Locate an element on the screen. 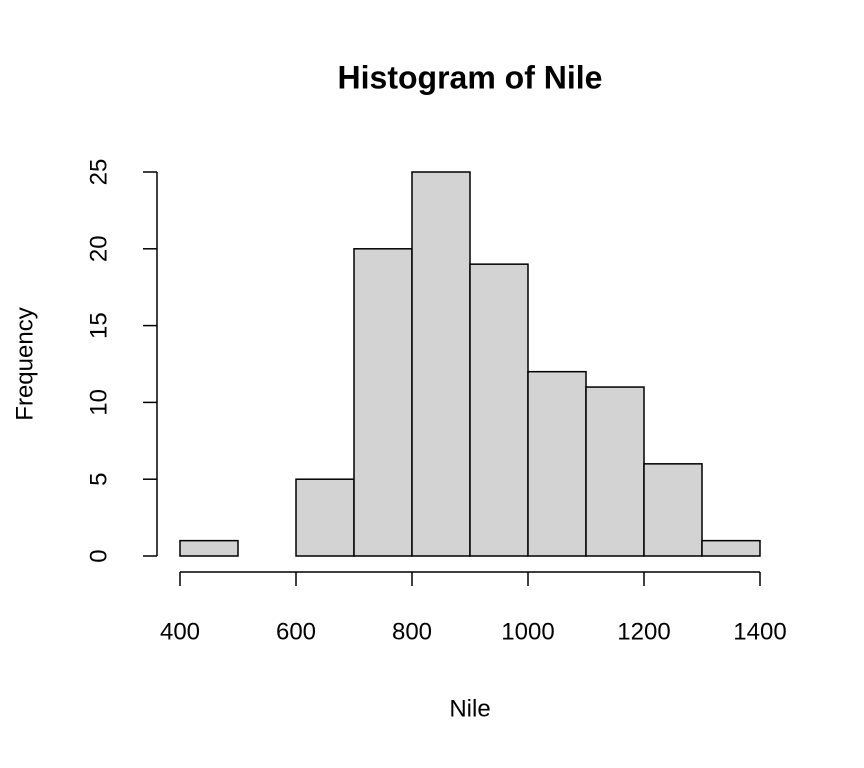  chart-title: Histogram of Nile is located at coordinates (470, 77).